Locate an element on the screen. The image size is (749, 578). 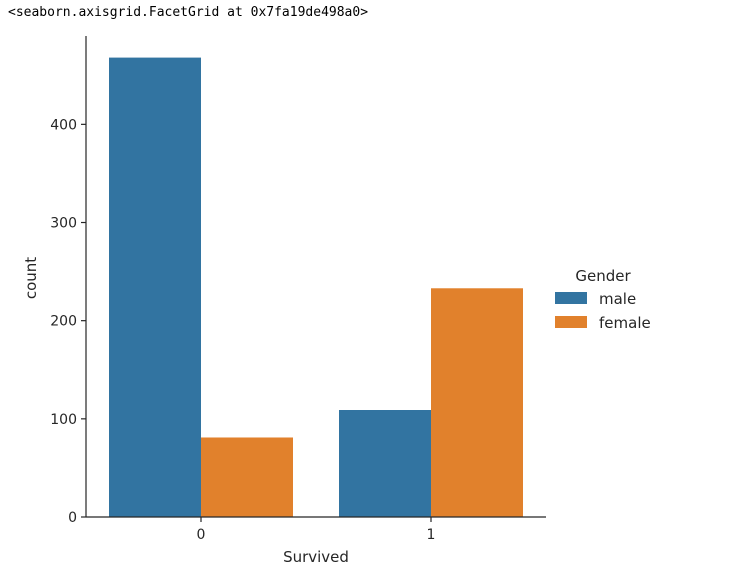
x-axis-label: Survived is located at coordinates (316, 557).